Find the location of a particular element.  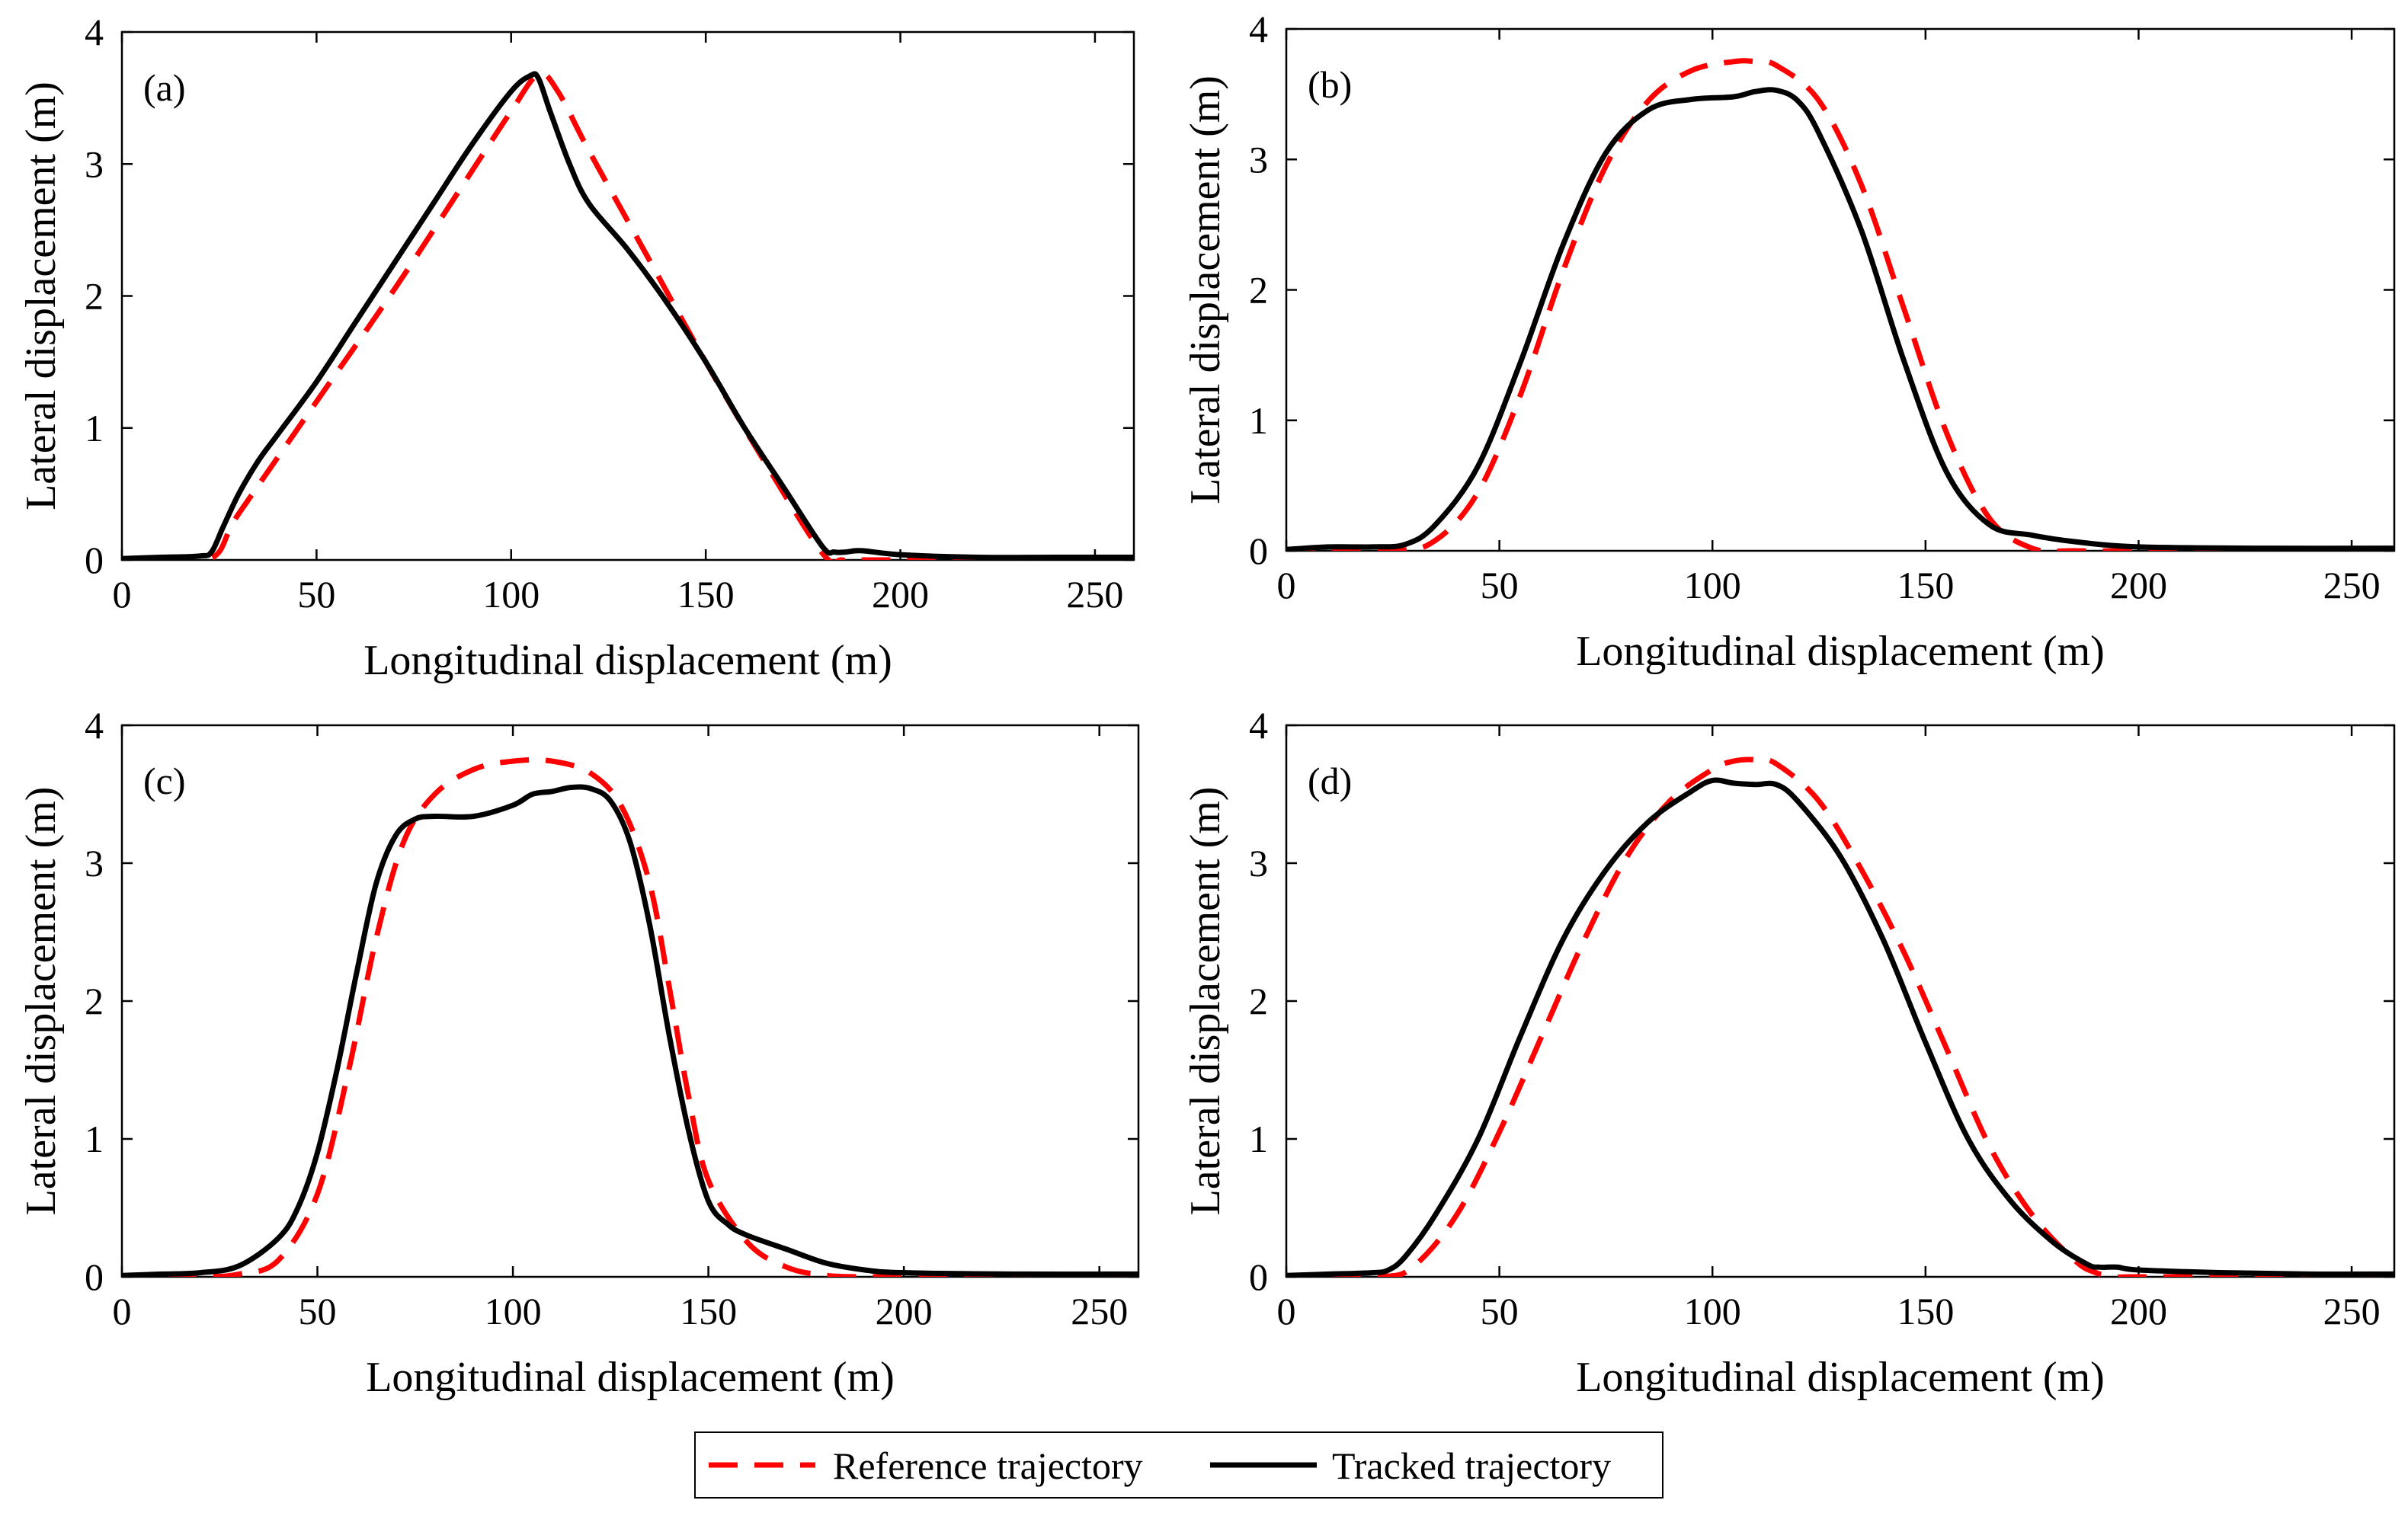

legend-label-reference: Reference trajectory is located at coordinates (988, 1465).